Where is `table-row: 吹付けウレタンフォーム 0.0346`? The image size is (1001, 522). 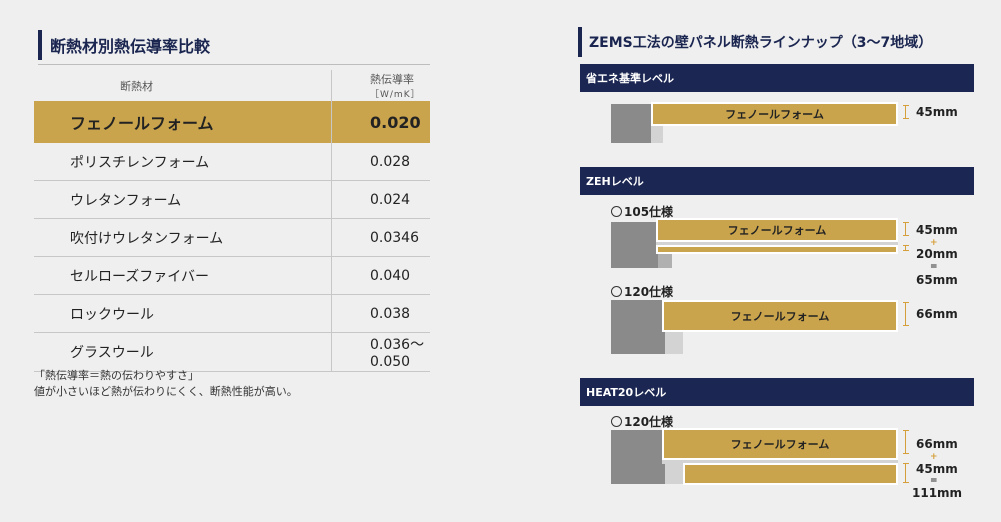
table-row: 吹付けウレタンフォーム 0.0346 is located at coordinates (232, 237).